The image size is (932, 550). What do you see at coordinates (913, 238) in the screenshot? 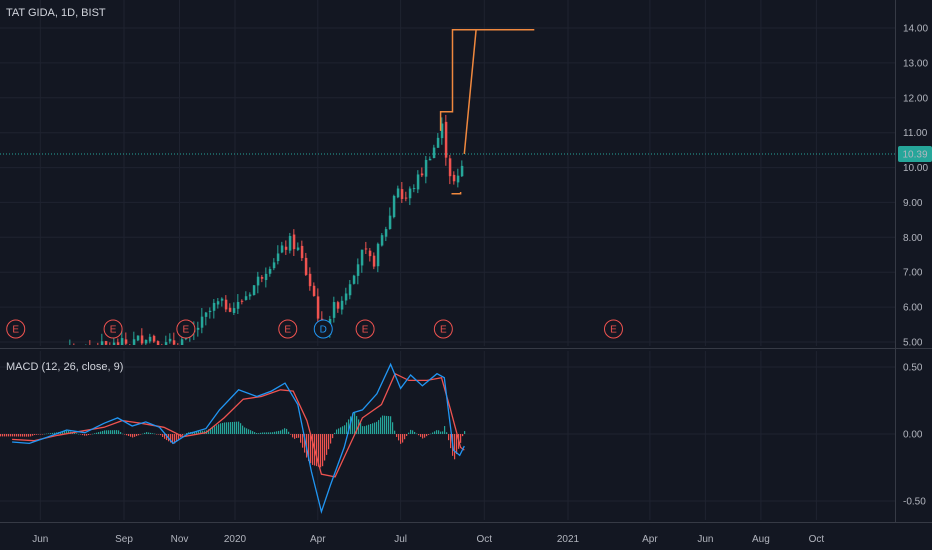
I see `price-axis-tick: 8.00` at bounding box center [913, 238].